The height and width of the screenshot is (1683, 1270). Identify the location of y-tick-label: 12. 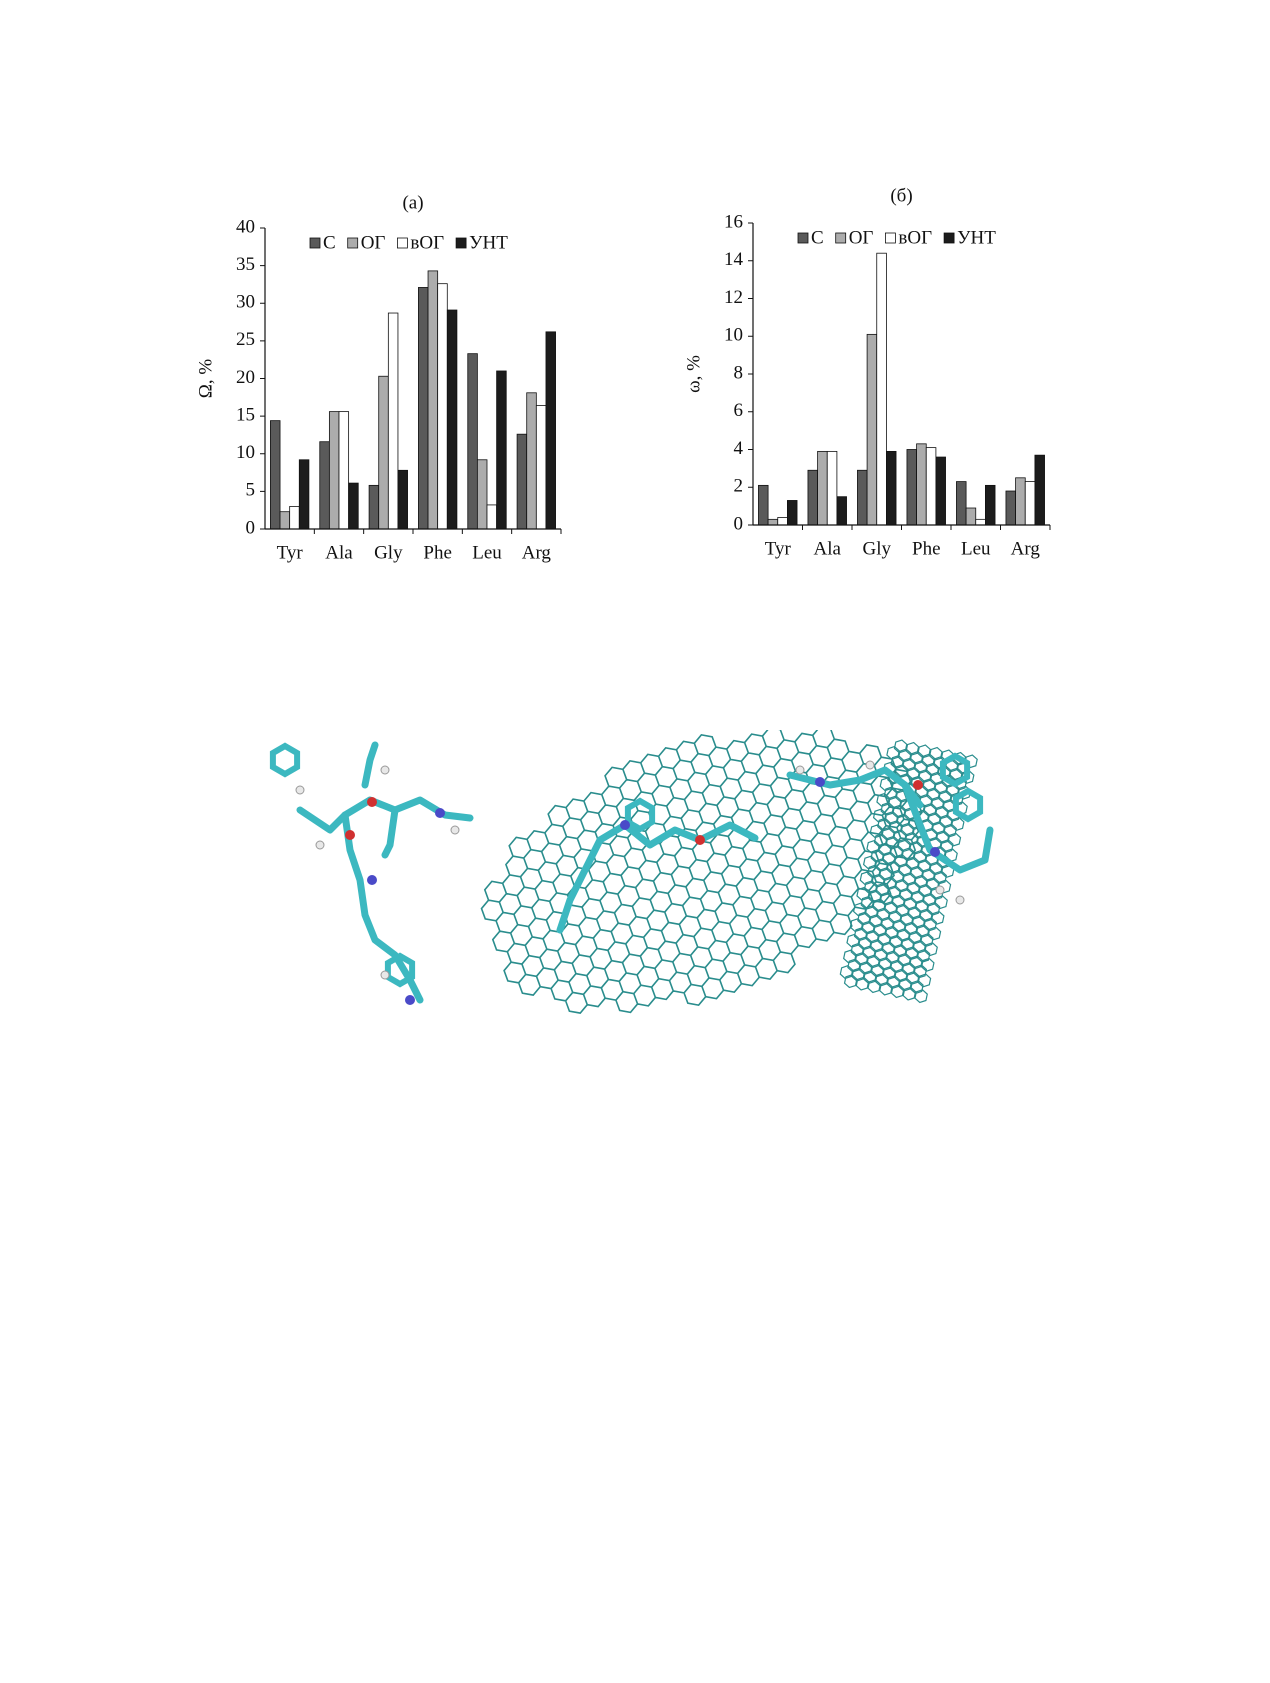
(733, 297).